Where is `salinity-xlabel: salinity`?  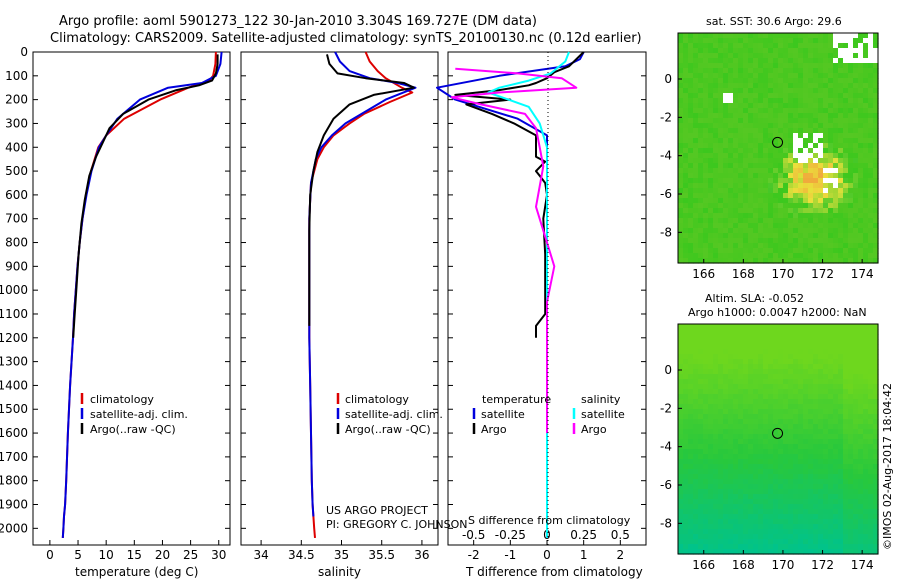
salinity-xlabel: salinity is located at coordinates (339, 572).